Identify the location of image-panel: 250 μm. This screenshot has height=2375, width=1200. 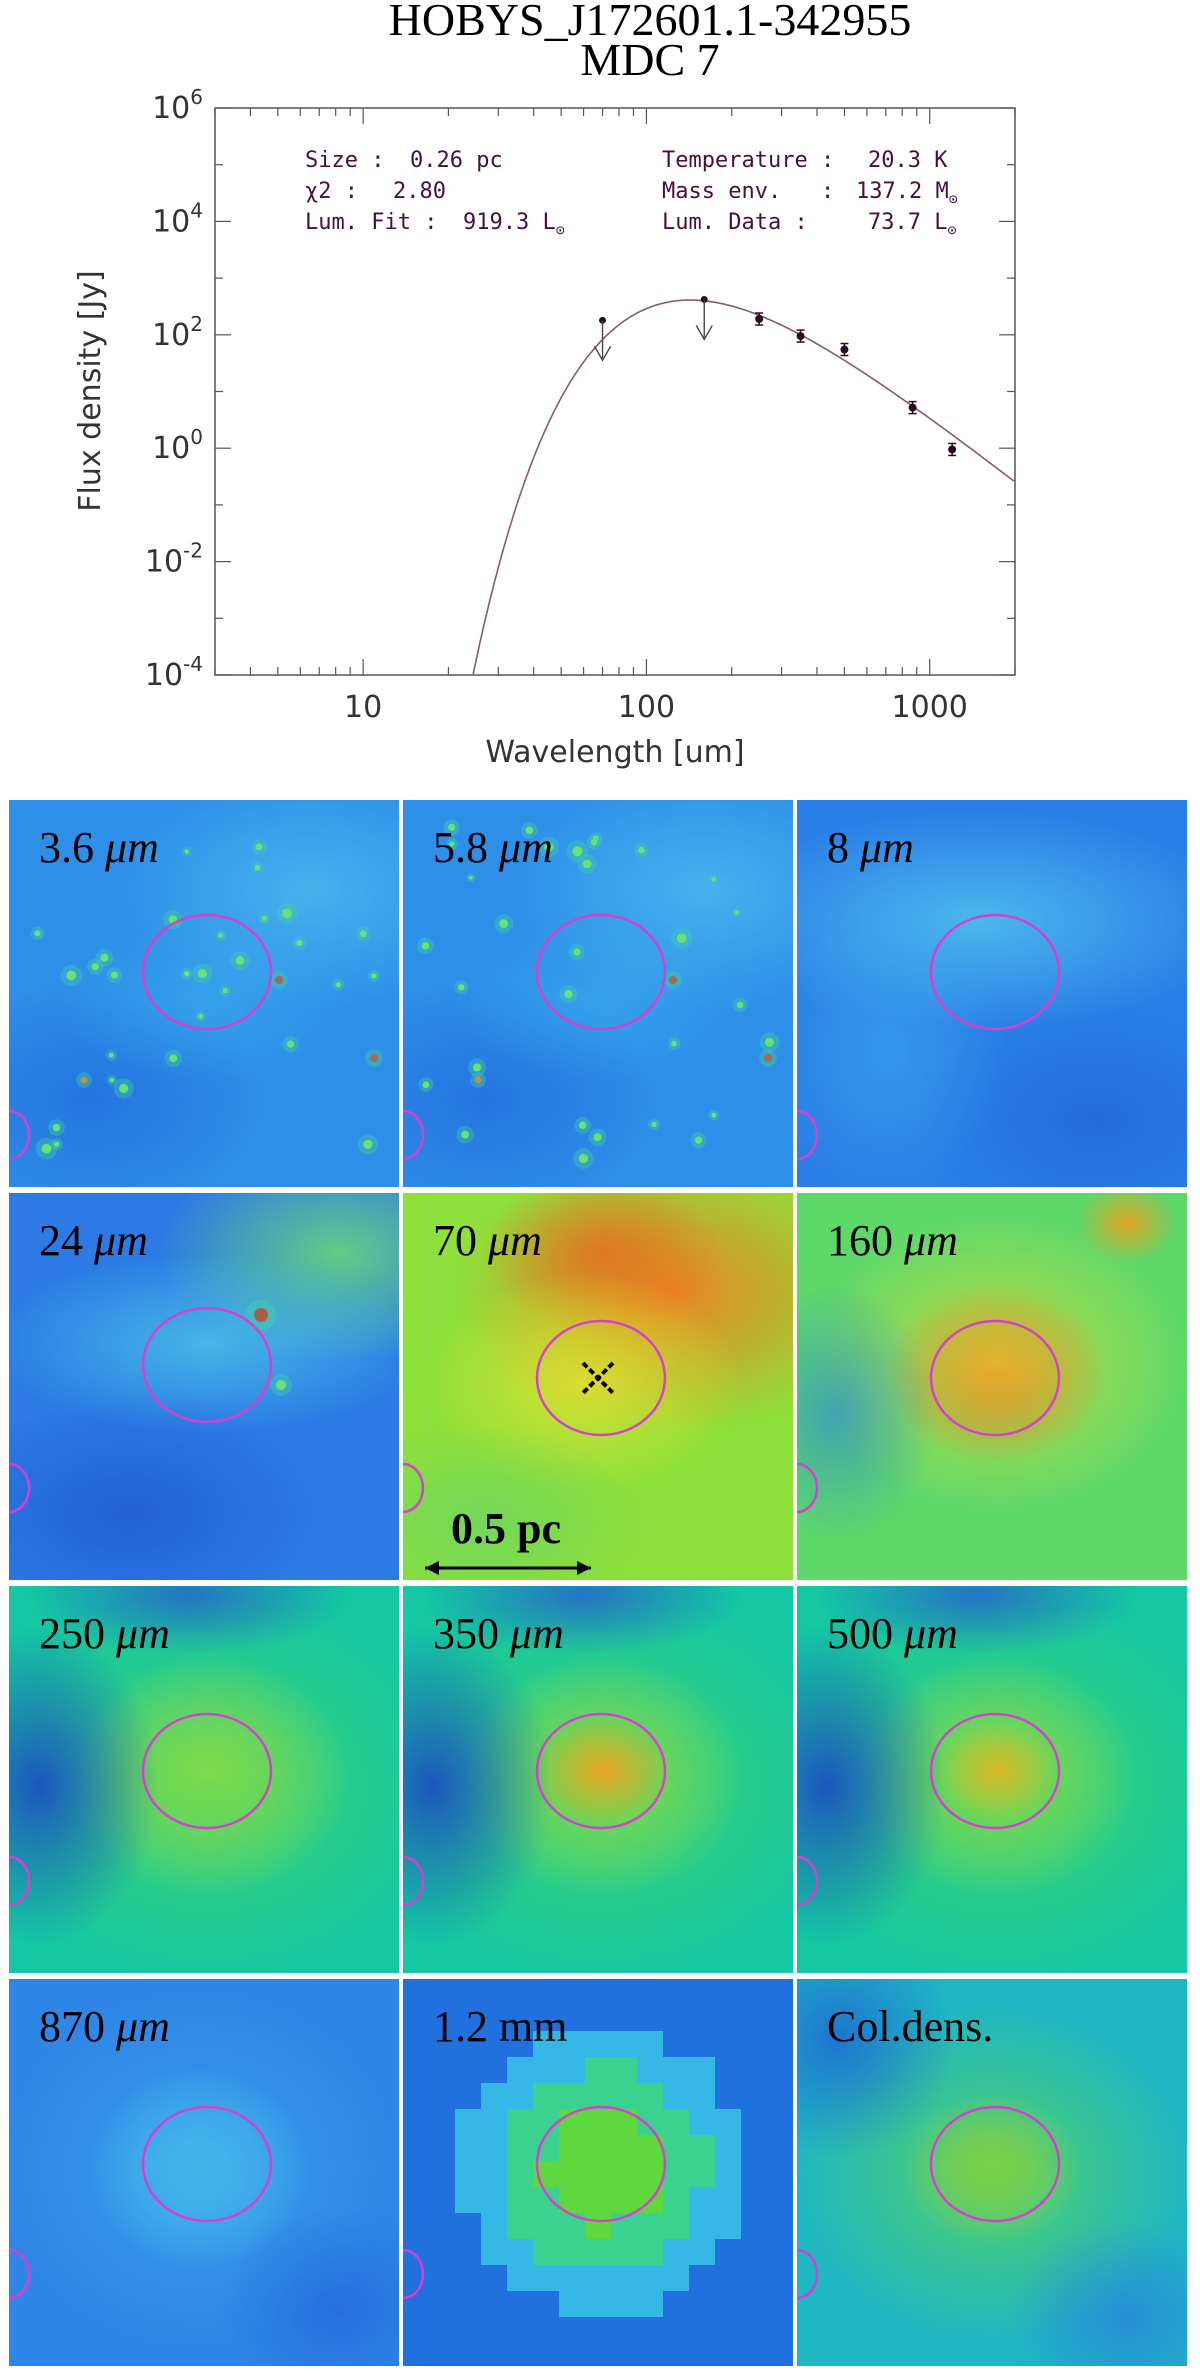
(204, 1779).